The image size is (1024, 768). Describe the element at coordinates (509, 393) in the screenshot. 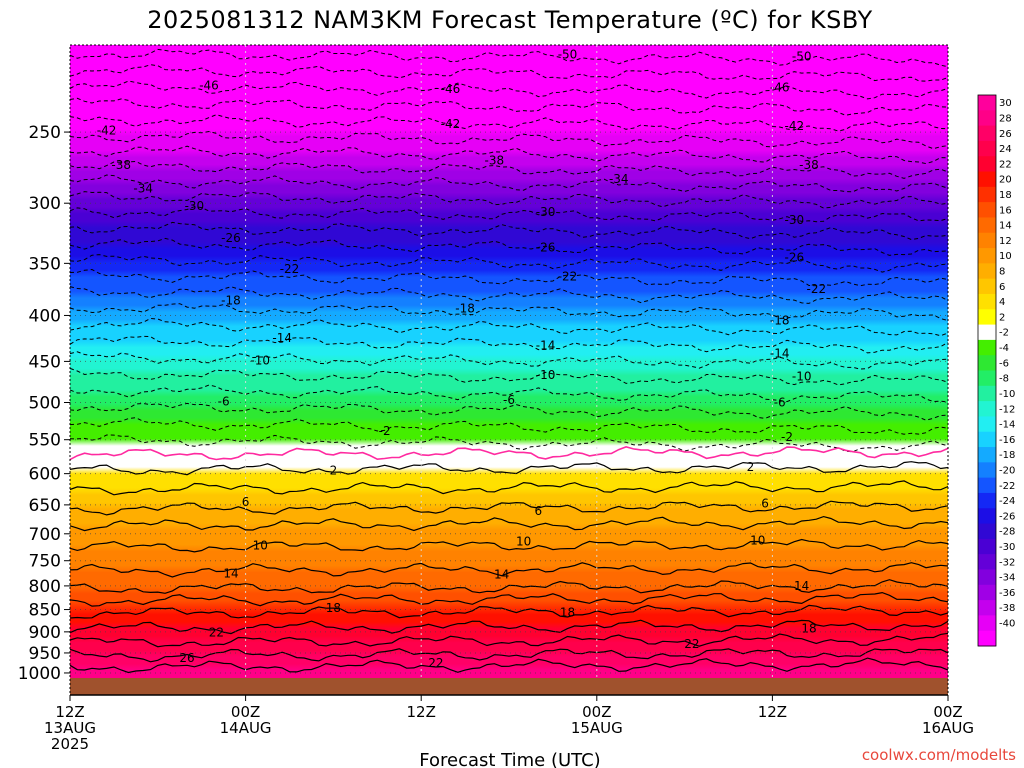

I see `isotherm-neg8` at that location.